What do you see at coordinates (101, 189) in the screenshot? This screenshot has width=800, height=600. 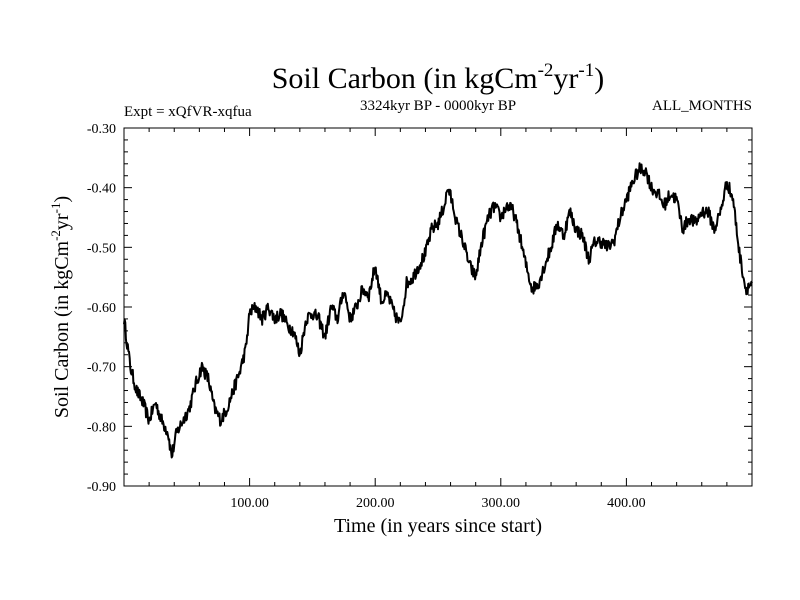 I see `y-tick-label: -0.40` at bounding box center [101, 189].